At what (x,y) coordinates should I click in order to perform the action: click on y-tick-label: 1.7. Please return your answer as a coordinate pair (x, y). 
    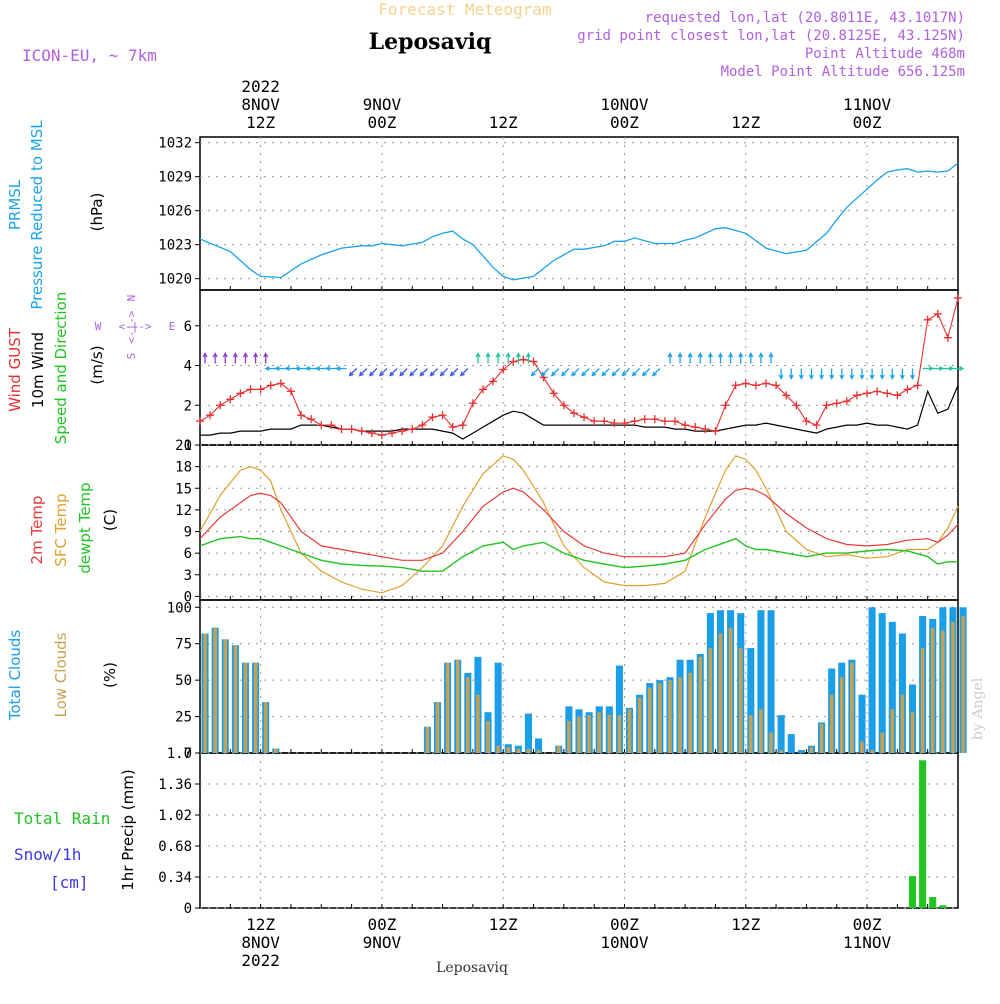
    Looking at the image, I should click on (179, 754).